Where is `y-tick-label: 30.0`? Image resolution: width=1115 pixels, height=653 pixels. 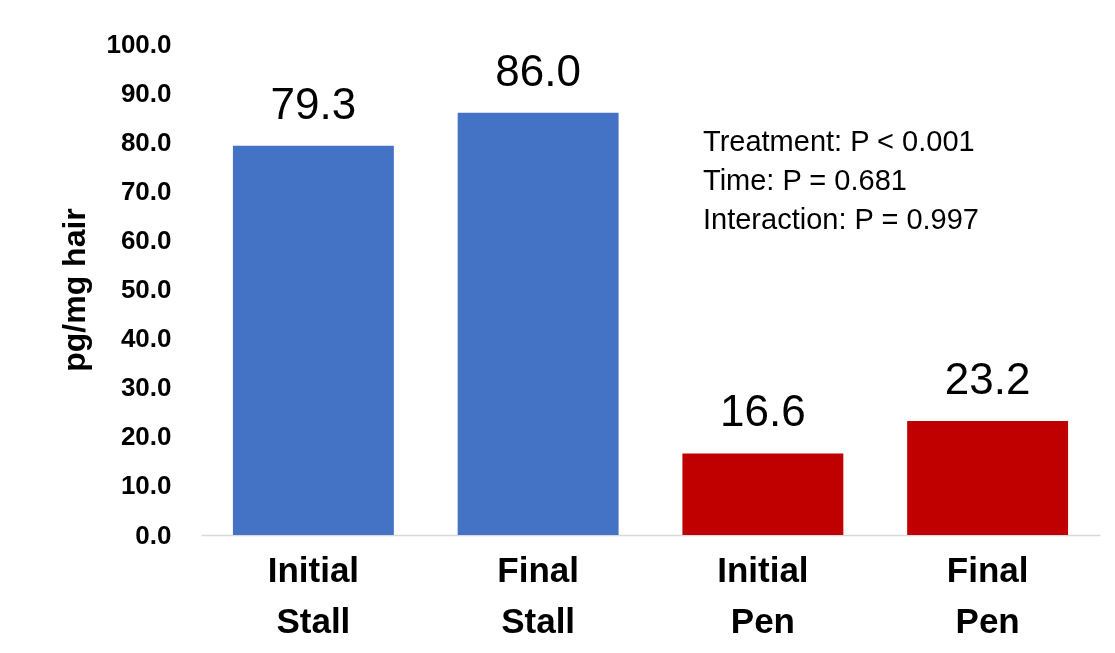
y-tick-label: 30.0 is located at coordinates (146, 387).